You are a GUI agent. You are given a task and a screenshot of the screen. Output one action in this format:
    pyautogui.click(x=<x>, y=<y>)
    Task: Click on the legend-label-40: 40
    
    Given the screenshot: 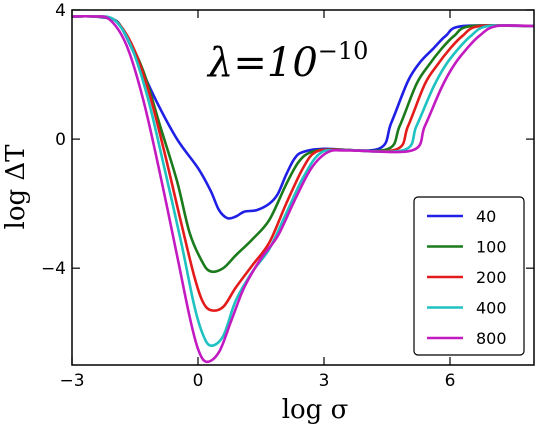 What is the action you would take?
    pyautogui.click(x=486, y=216)
    